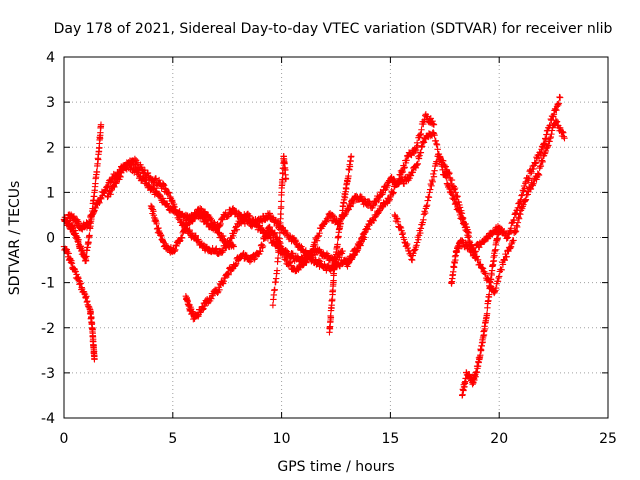  What do you see at coordinates (279, 231) in the screenshot?
I see `series-track-g` at bounding box center [279, 231].